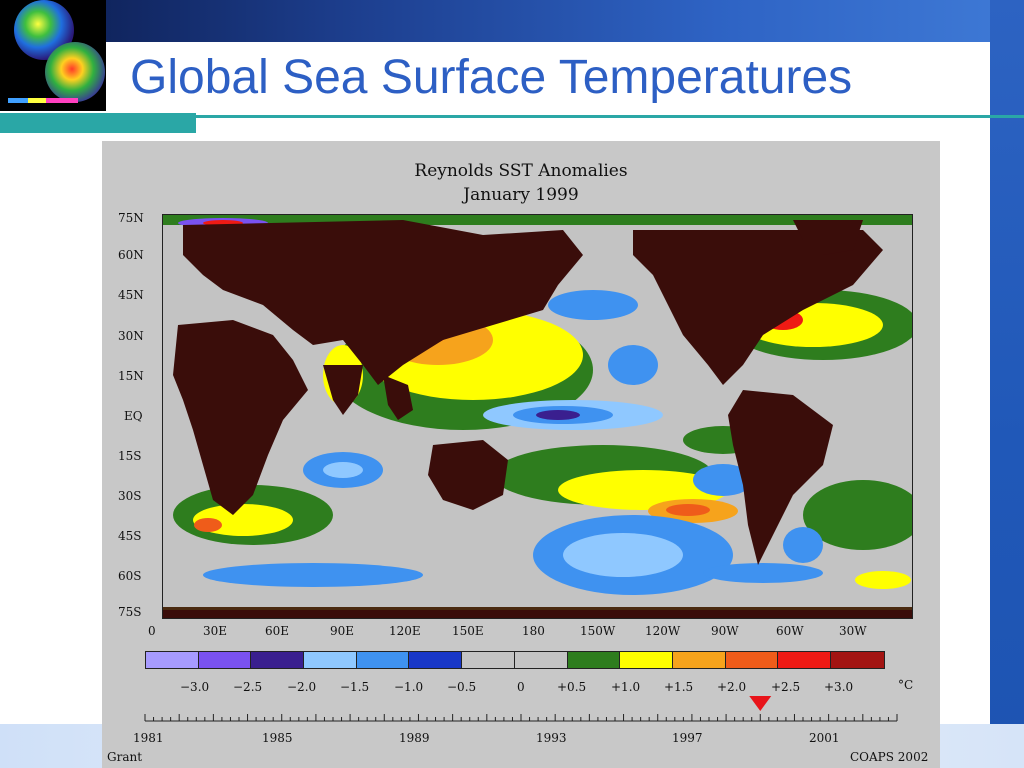 The height and width of the screenshot is (768, 1024). I want to click on lat-label: 30S, so click(130, 496).